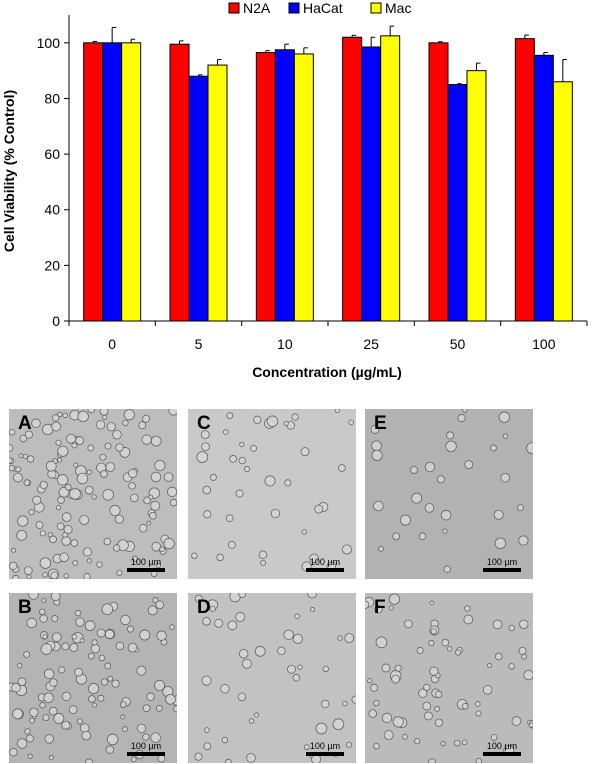  Describe the element at coordinates (112, 344) in the screenshot. I see `x-tick-label: 0` at that location.